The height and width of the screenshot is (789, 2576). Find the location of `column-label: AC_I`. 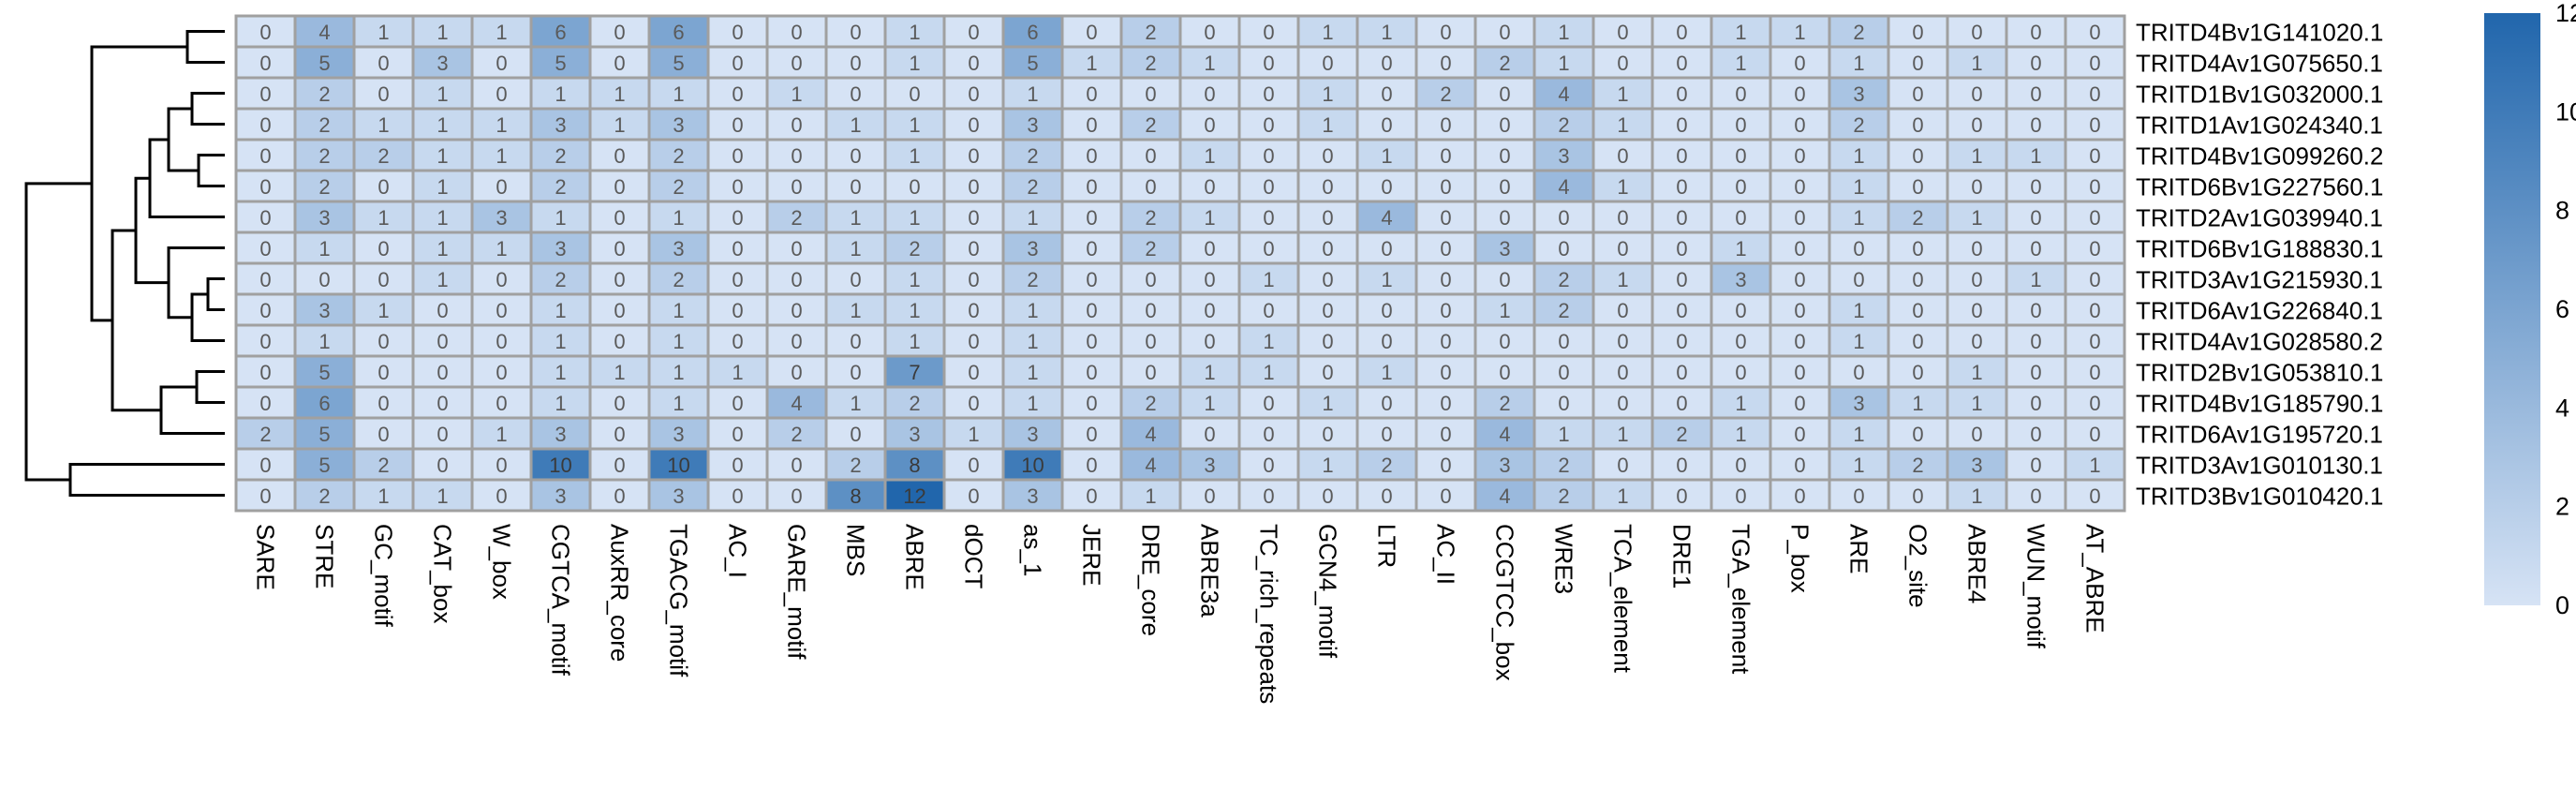

column-label: AC_I is located at coordinates (738, 551).